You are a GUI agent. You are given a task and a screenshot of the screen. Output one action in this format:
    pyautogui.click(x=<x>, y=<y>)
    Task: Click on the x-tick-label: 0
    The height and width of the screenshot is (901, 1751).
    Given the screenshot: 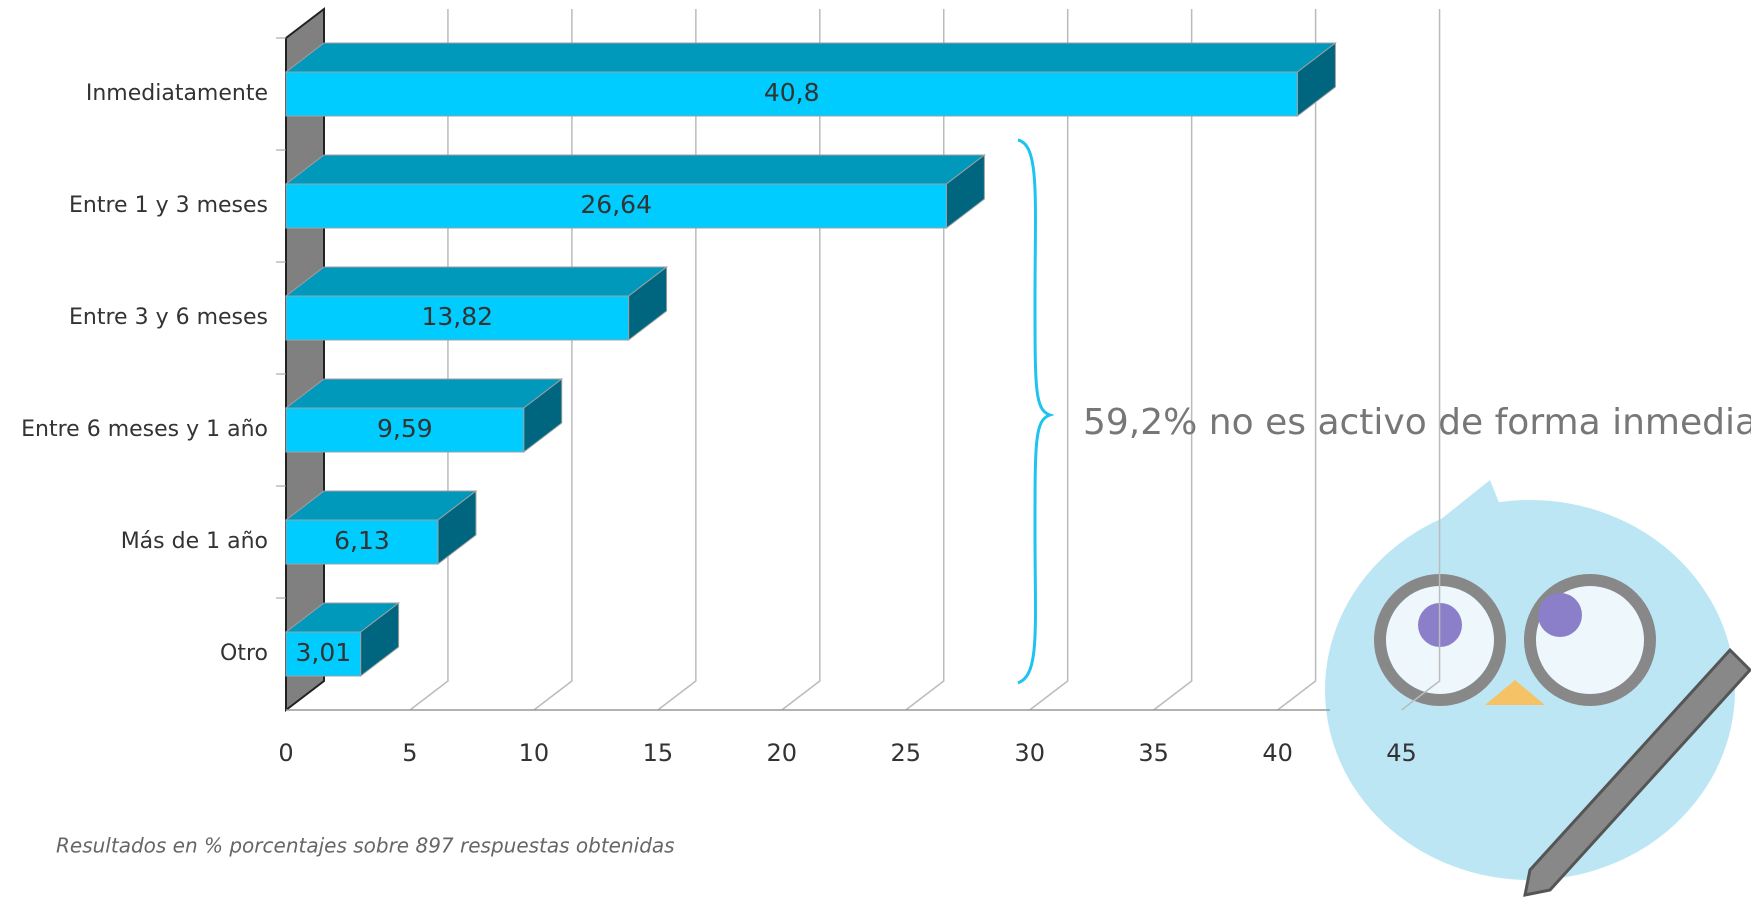 What is the action you would take?
    pyautogui.click(x=285, y=753)
    